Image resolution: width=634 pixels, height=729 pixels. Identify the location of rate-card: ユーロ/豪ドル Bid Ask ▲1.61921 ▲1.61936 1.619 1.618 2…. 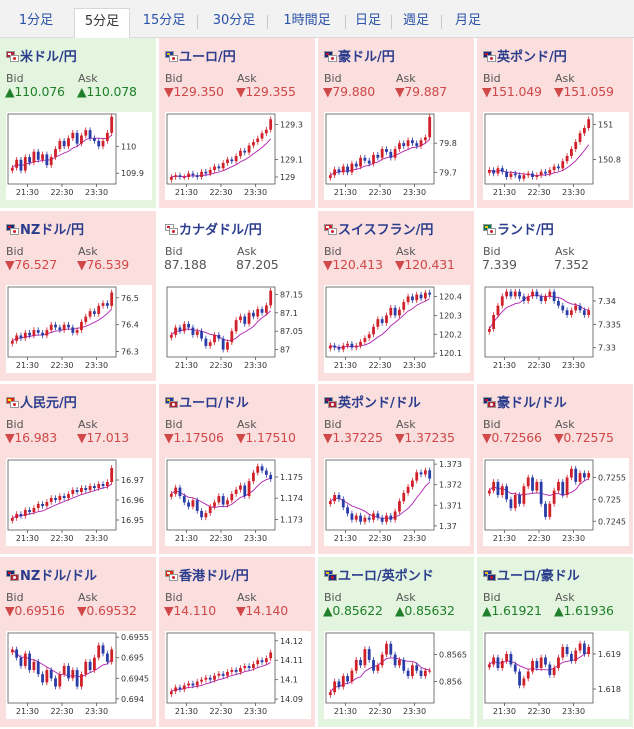
(555, 642).